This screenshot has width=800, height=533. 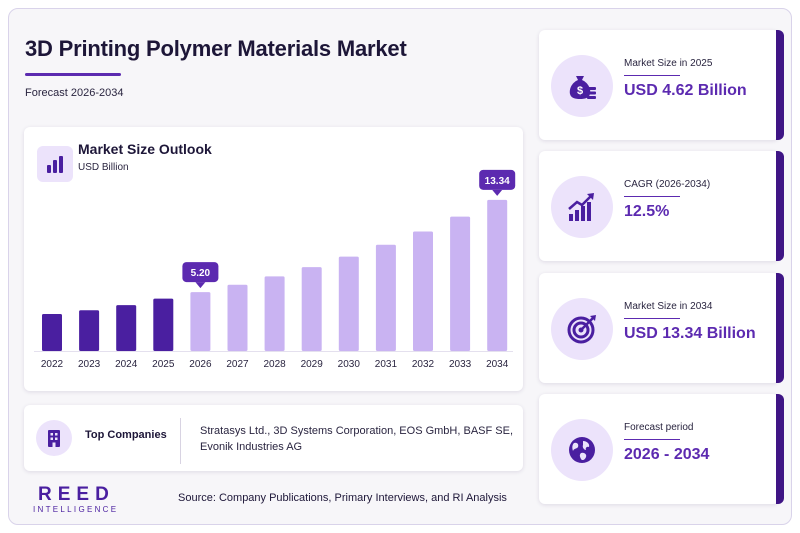 What do you see at coordinates (145, 149) in the screenshot?
I see `chart-heading: Market Size Outlook` at bounding box center [145, 149].